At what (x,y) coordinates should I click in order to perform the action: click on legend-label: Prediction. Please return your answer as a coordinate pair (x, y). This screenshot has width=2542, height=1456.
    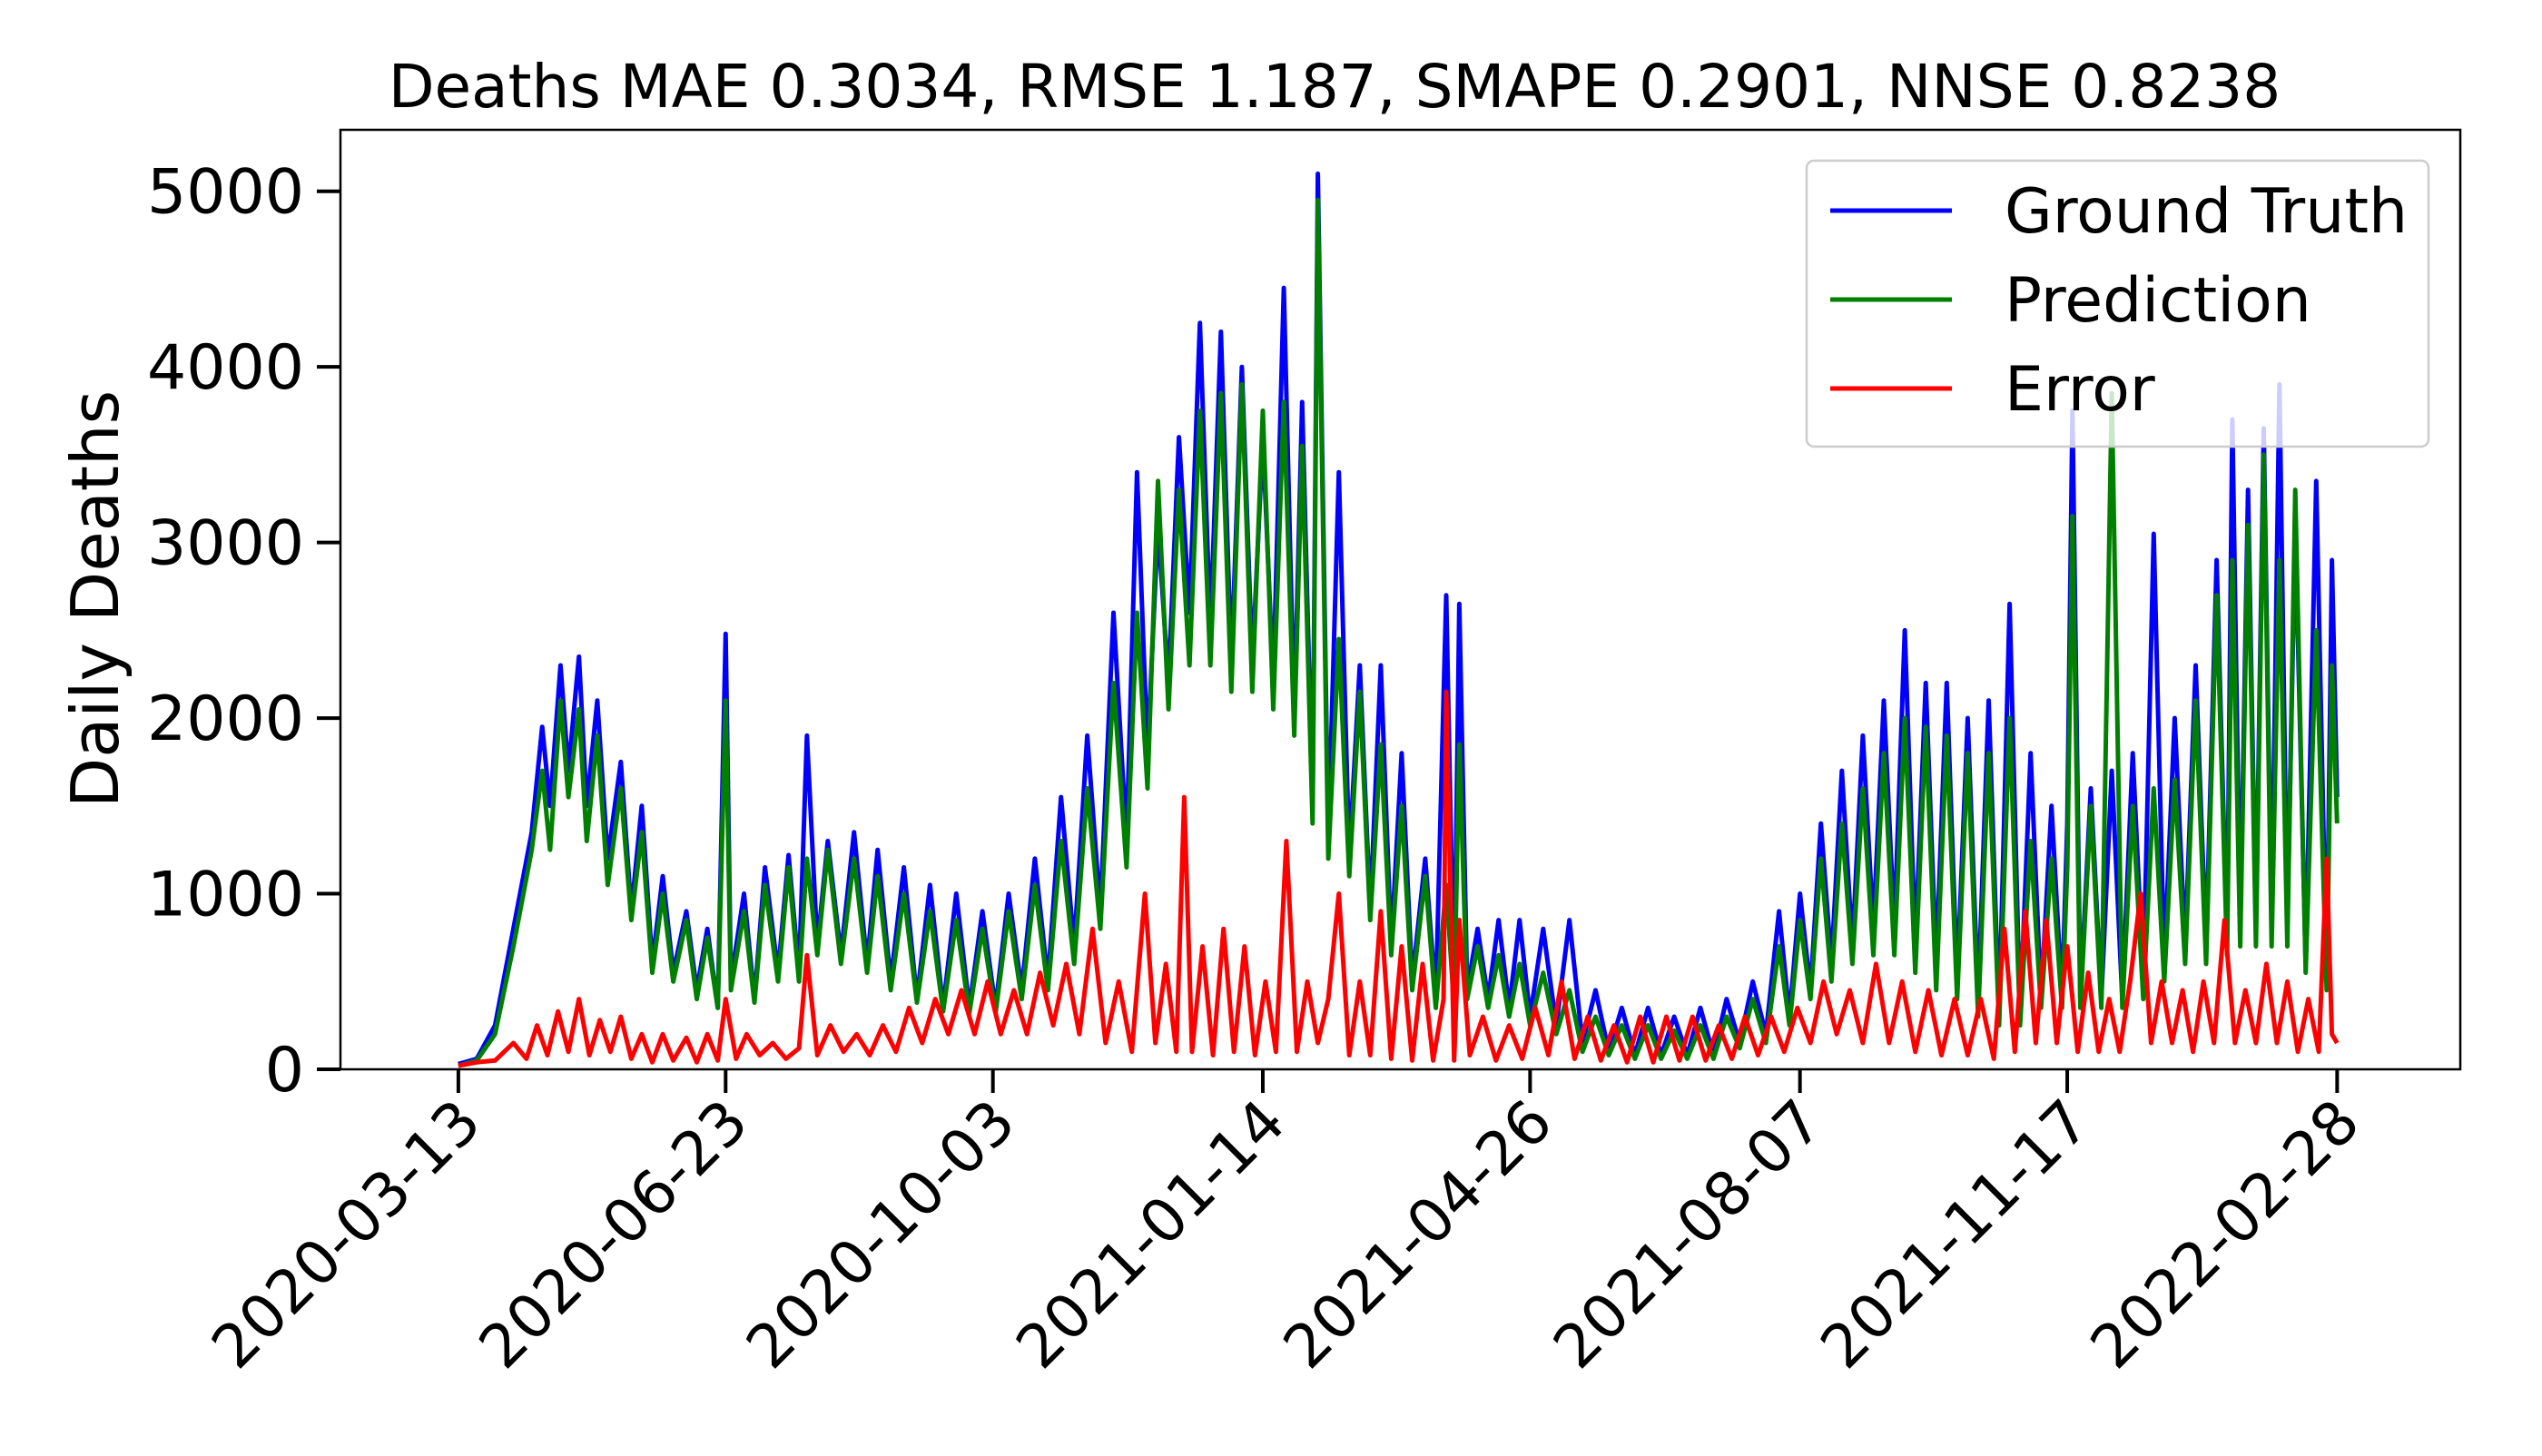
    Looking at the image, I should click on (2158, 301).